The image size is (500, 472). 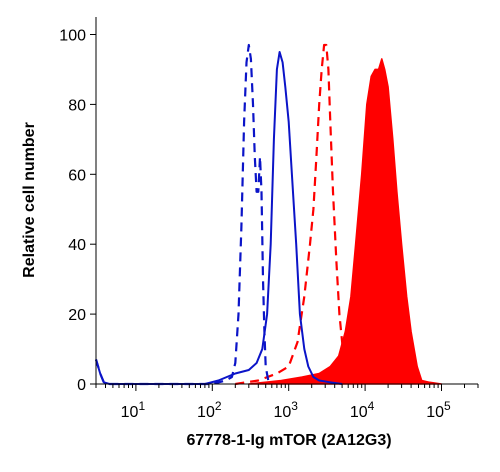 I want to click on x-tick-label: 10¹, so click(x=133, y=410).